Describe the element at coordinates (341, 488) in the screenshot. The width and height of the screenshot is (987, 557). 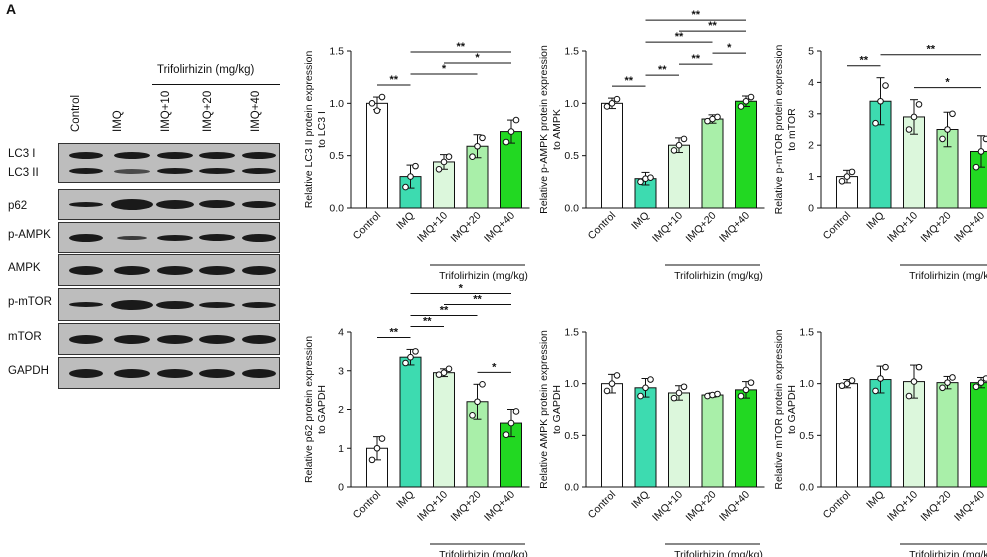
I see `y-tick-label: 0` at that location.